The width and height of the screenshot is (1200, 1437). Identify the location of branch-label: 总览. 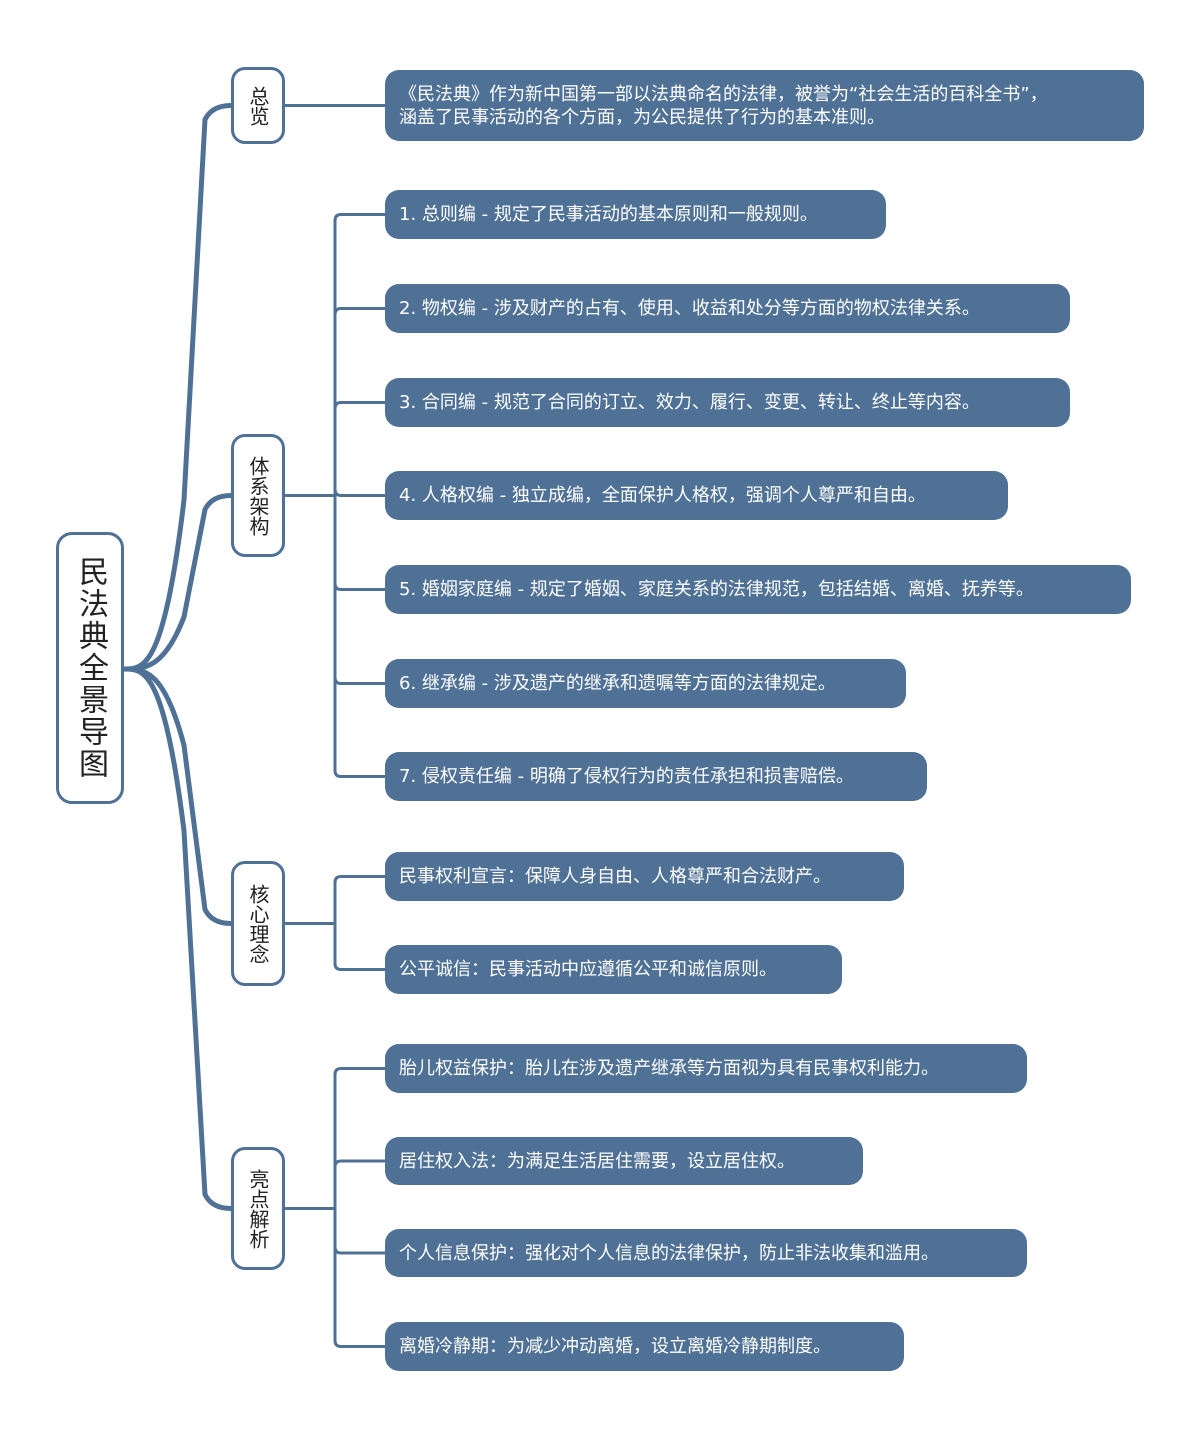
(258, 105).